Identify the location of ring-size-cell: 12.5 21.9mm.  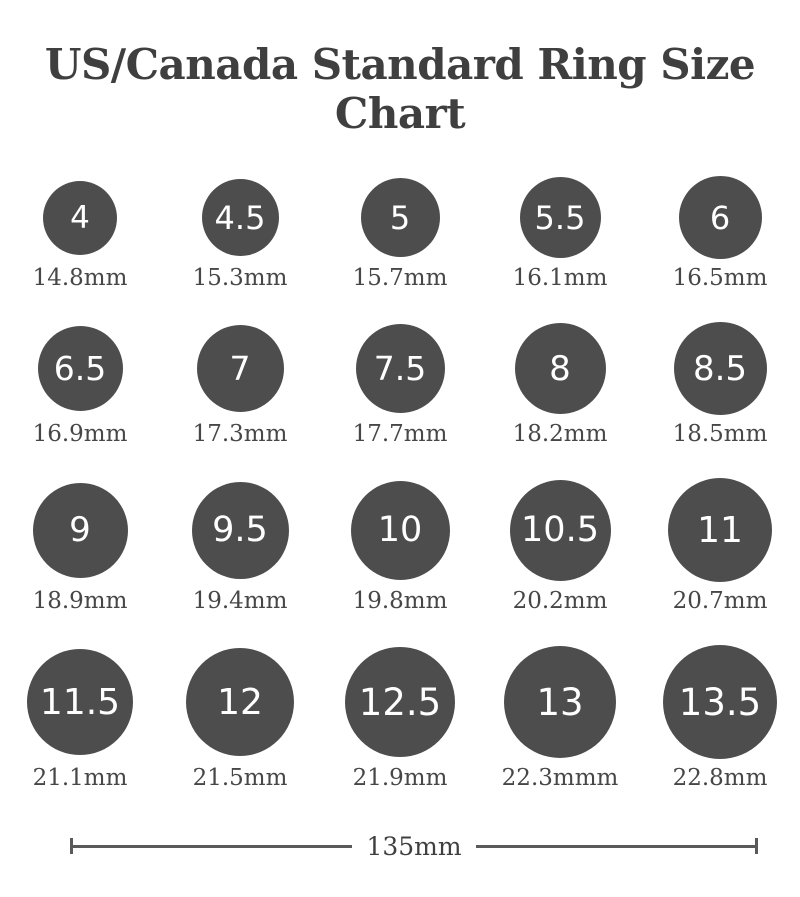
(400, 718).